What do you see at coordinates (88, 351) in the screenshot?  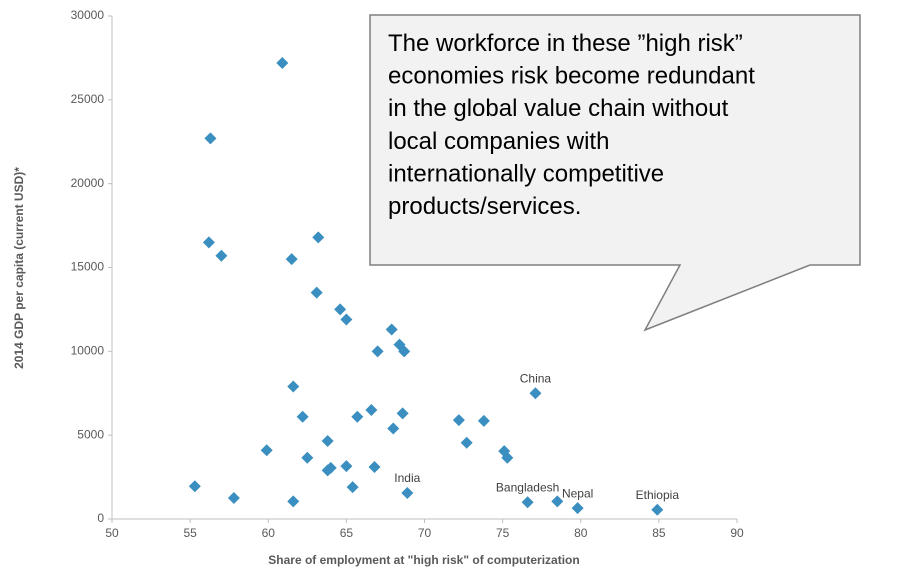 I see `y-tick-label: 10000` at bounding box center [88, 351].